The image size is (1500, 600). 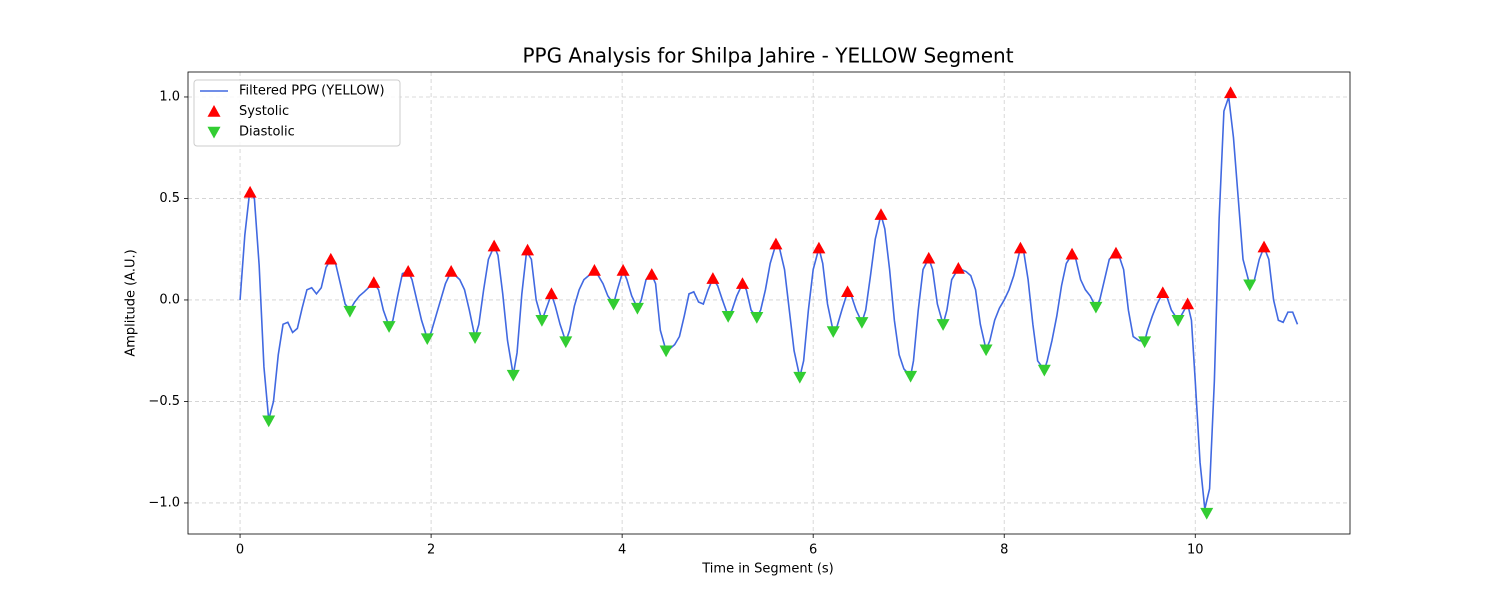 I want to click on y-tick-label: −0.5, so click(x=164, y=401).